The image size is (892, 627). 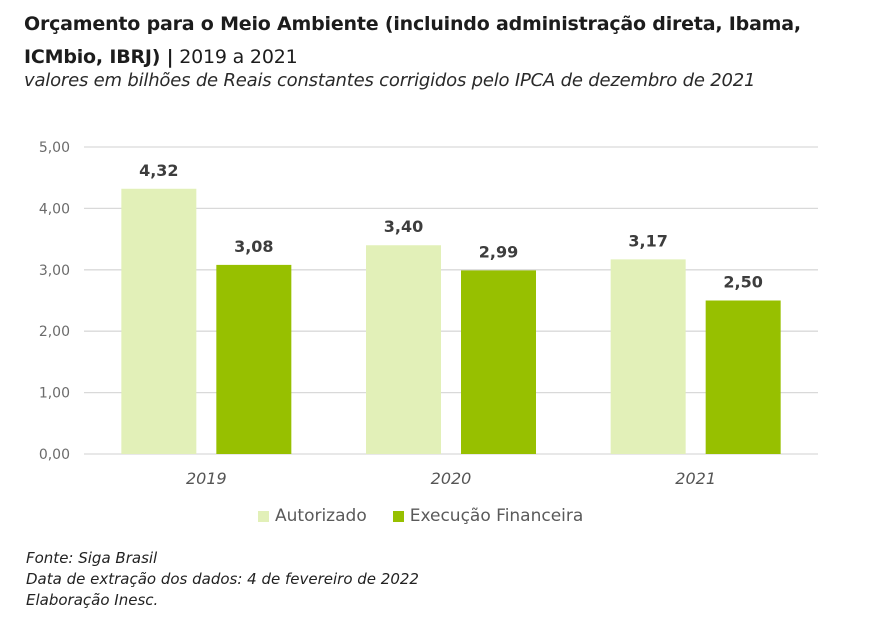 What do you see at coordinates (92, 558) in the screenshot?
I see `source-note: Fonte: Siga Brasil` at bounding box center [92, 558].